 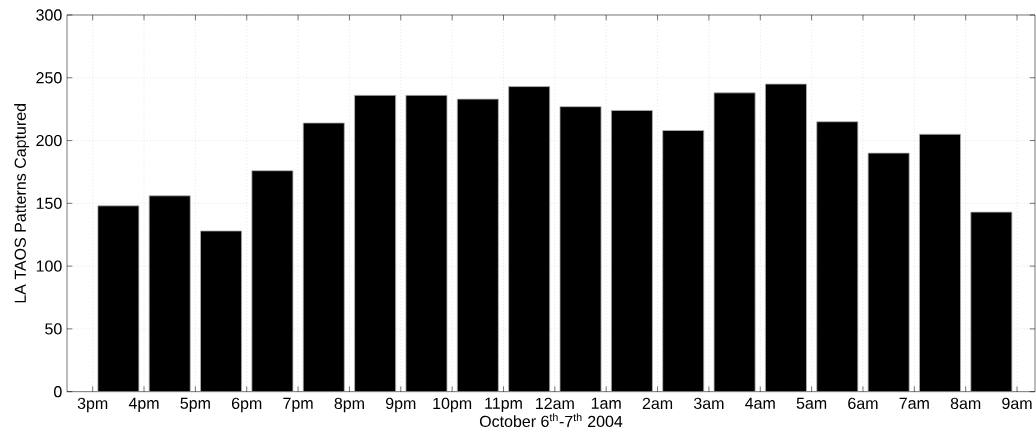 I want to click on x-tick-label: 7pm, so click(x=298, y=405).